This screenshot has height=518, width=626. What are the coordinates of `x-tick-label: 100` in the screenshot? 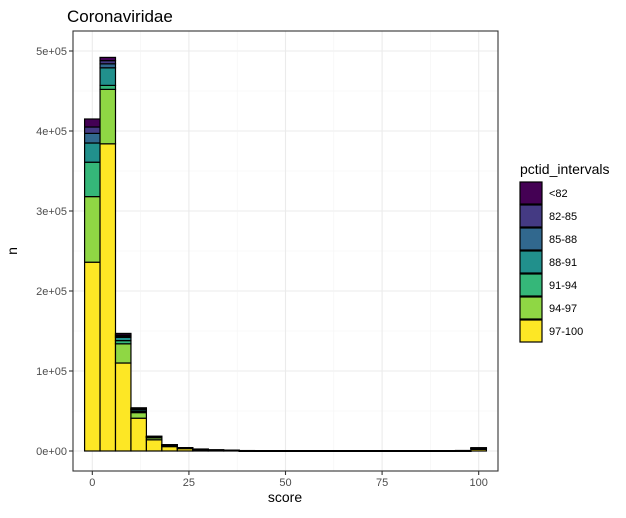 It's located at (479, 483).